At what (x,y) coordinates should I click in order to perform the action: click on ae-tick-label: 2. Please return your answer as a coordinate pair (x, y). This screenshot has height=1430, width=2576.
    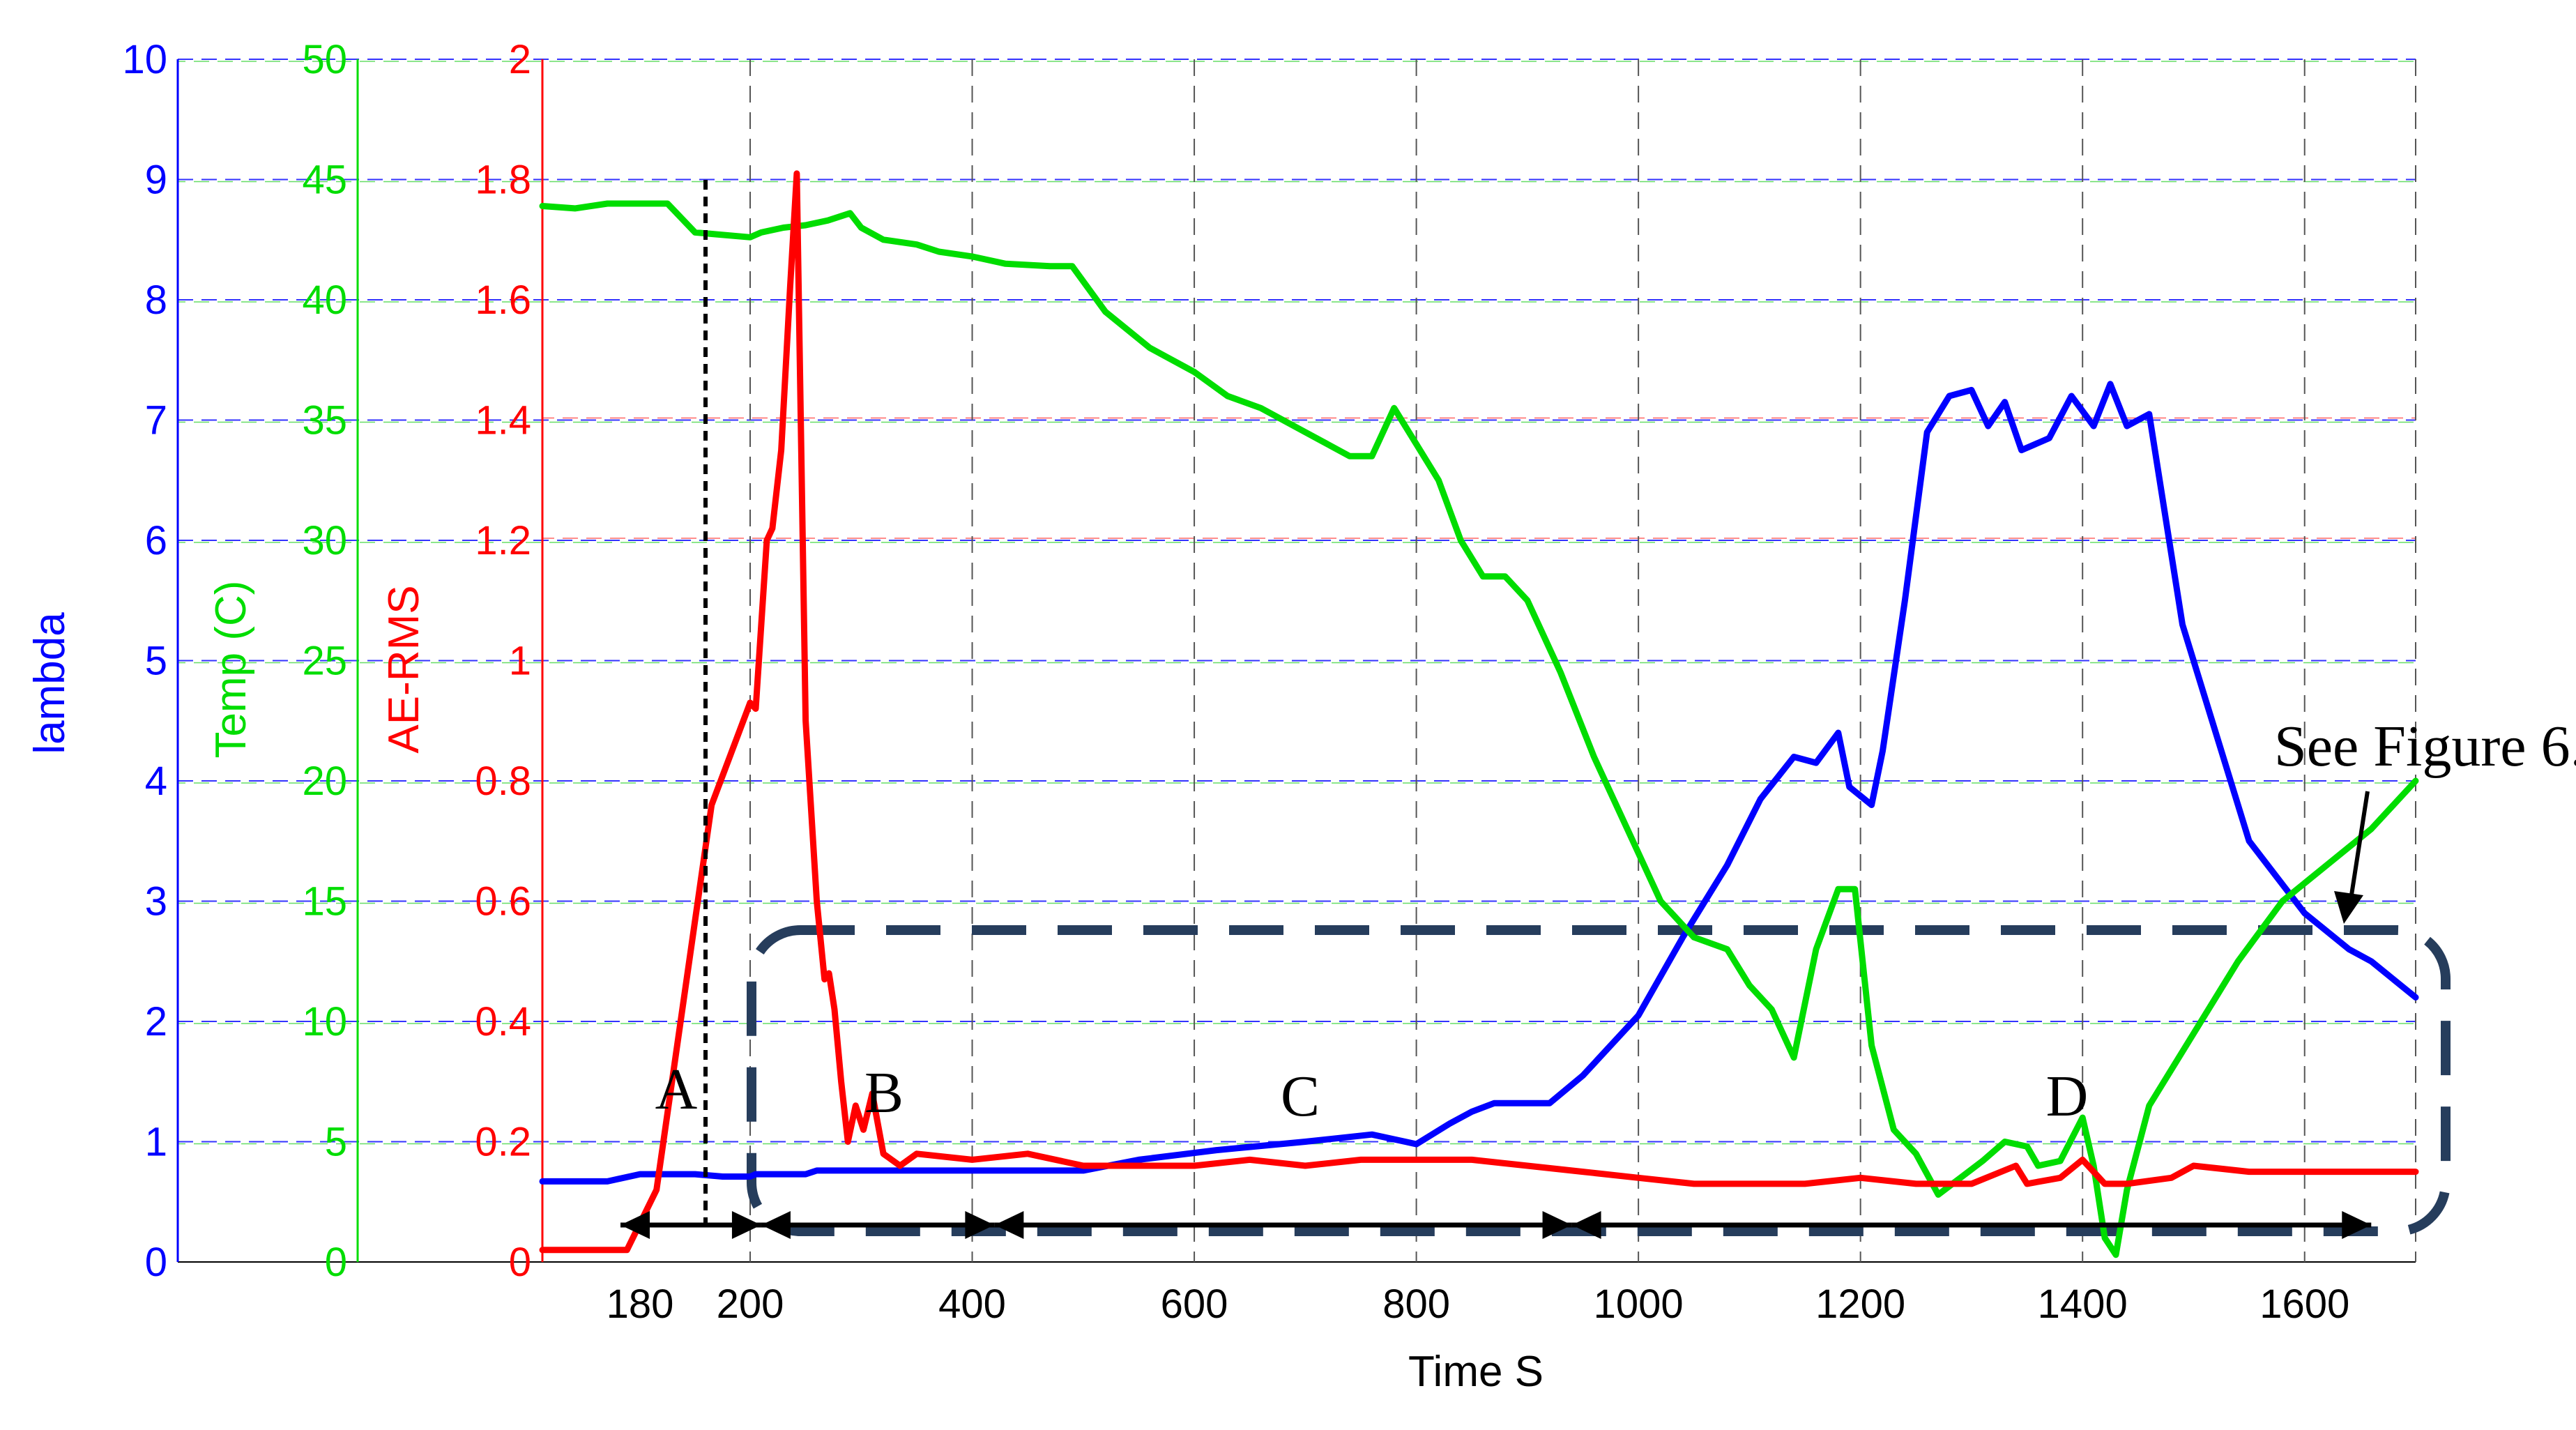
    Looking at the image, I should click on (520, 59).